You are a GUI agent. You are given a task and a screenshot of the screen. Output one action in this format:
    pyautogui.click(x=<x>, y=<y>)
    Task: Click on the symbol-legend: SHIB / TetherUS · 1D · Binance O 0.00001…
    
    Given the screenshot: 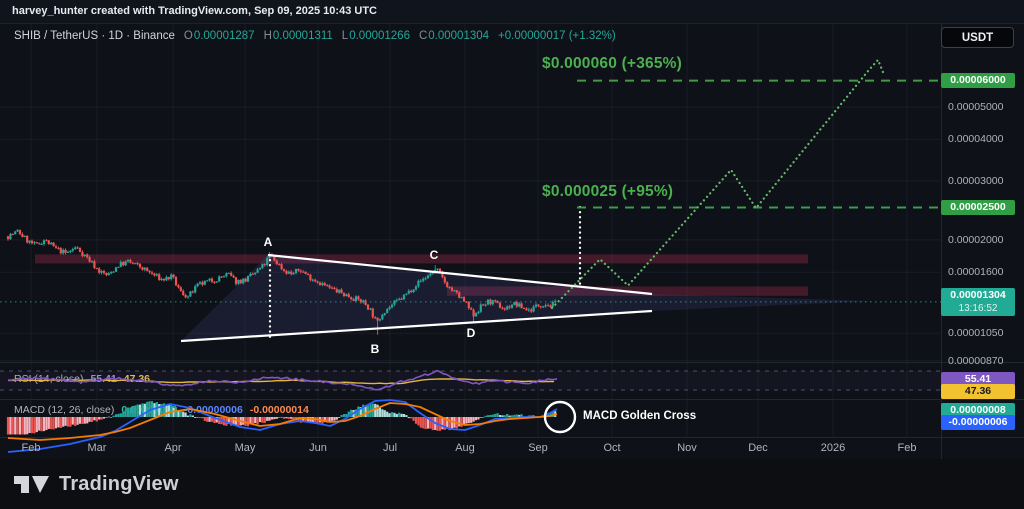 What is the action you would take?
    pyautogui.click(x=315, y=36)
    